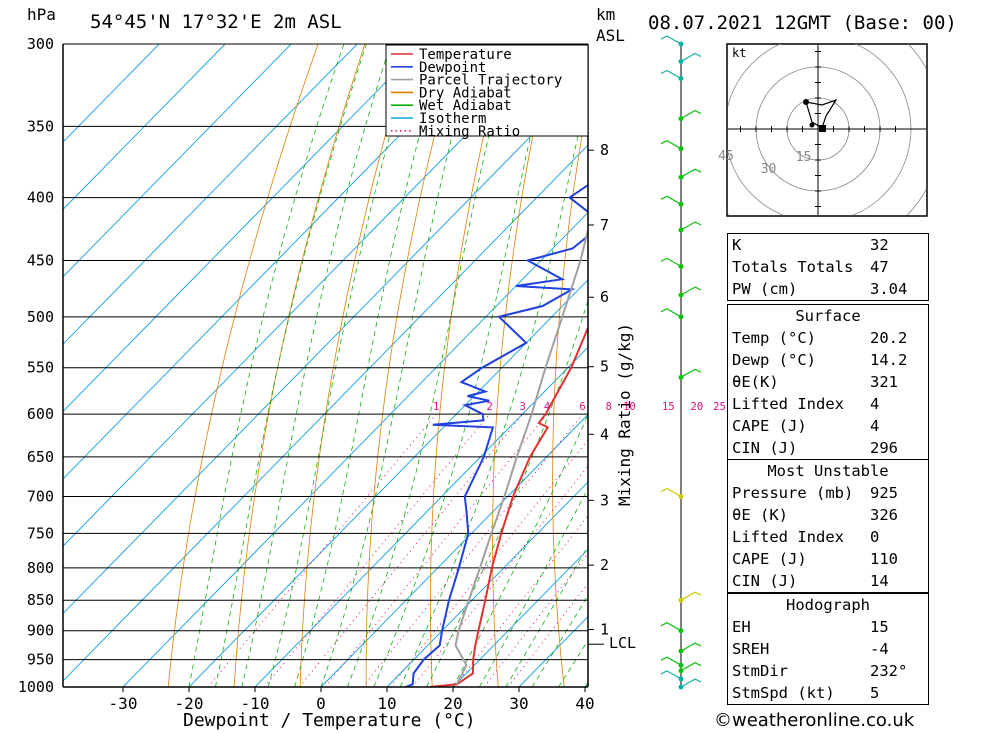 This screenshot has width=1000, height=733. I want to click on km-tick-label: 4, so click(604, 434).